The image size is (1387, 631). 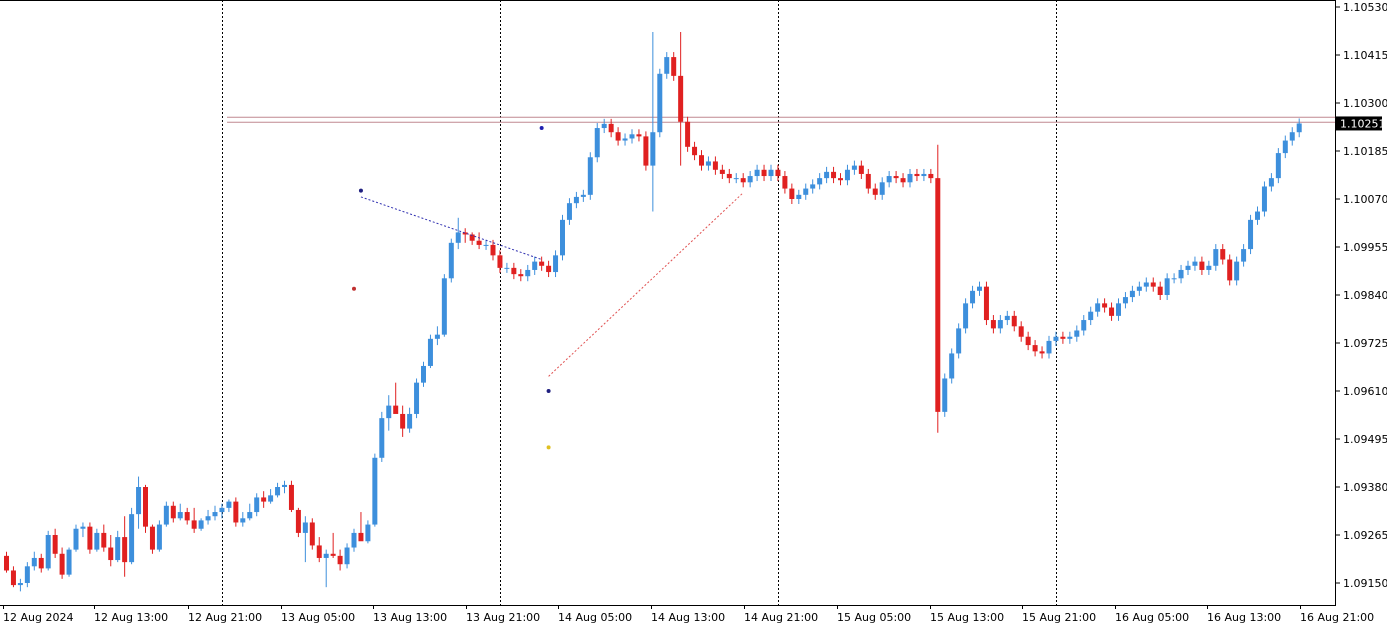 What do you see at coordinates (225, 617) in the screenshot?
I see `x-tick-label: 12 Aug 21:00` at bounding box center [225, 617].